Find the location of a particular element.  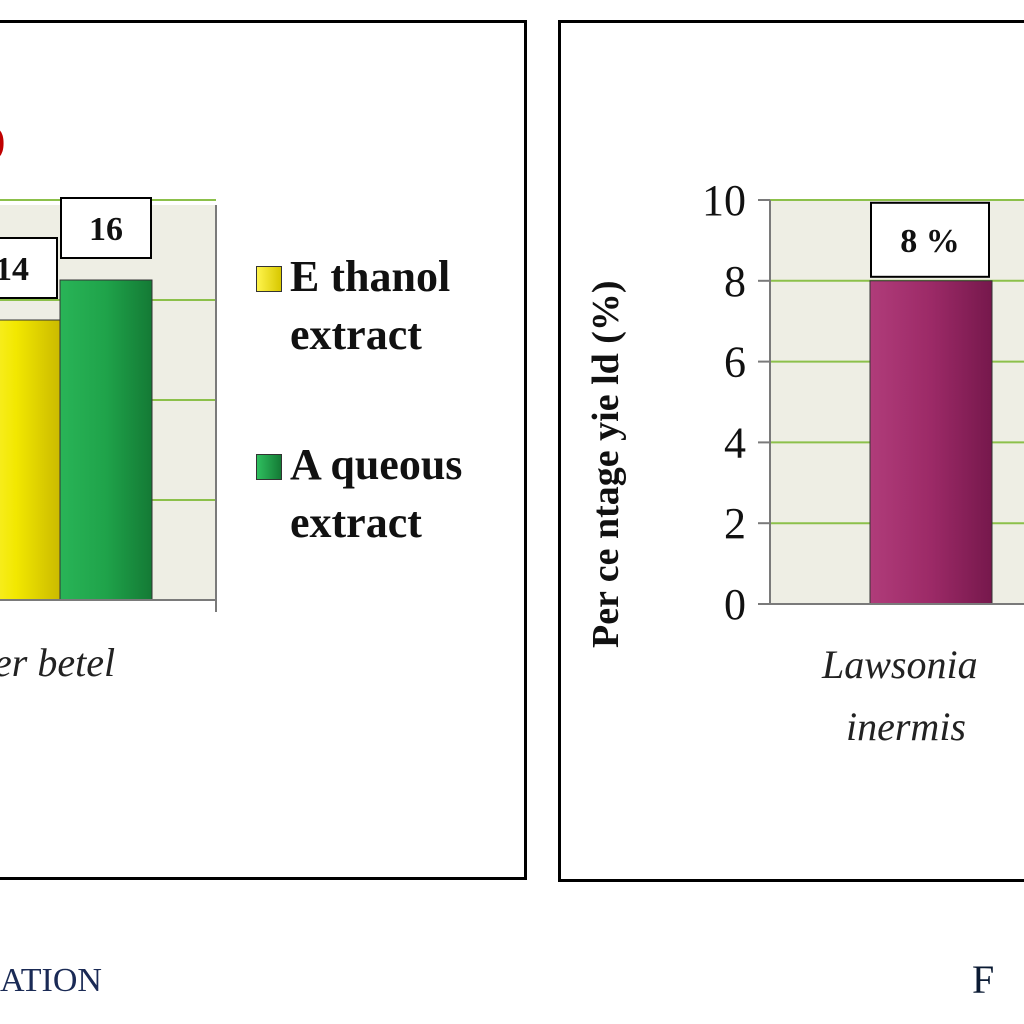

left-data-label: 16 is located at coordinates (106, 229).